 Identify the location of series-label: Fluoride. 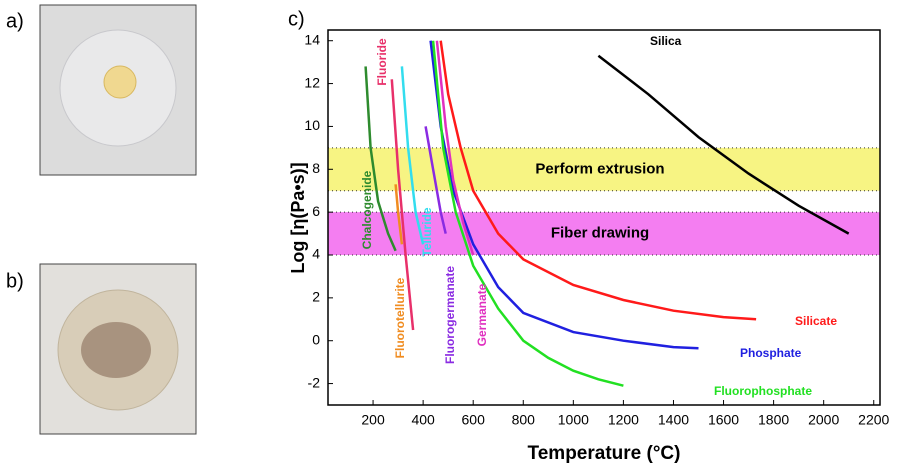
(382, 62).